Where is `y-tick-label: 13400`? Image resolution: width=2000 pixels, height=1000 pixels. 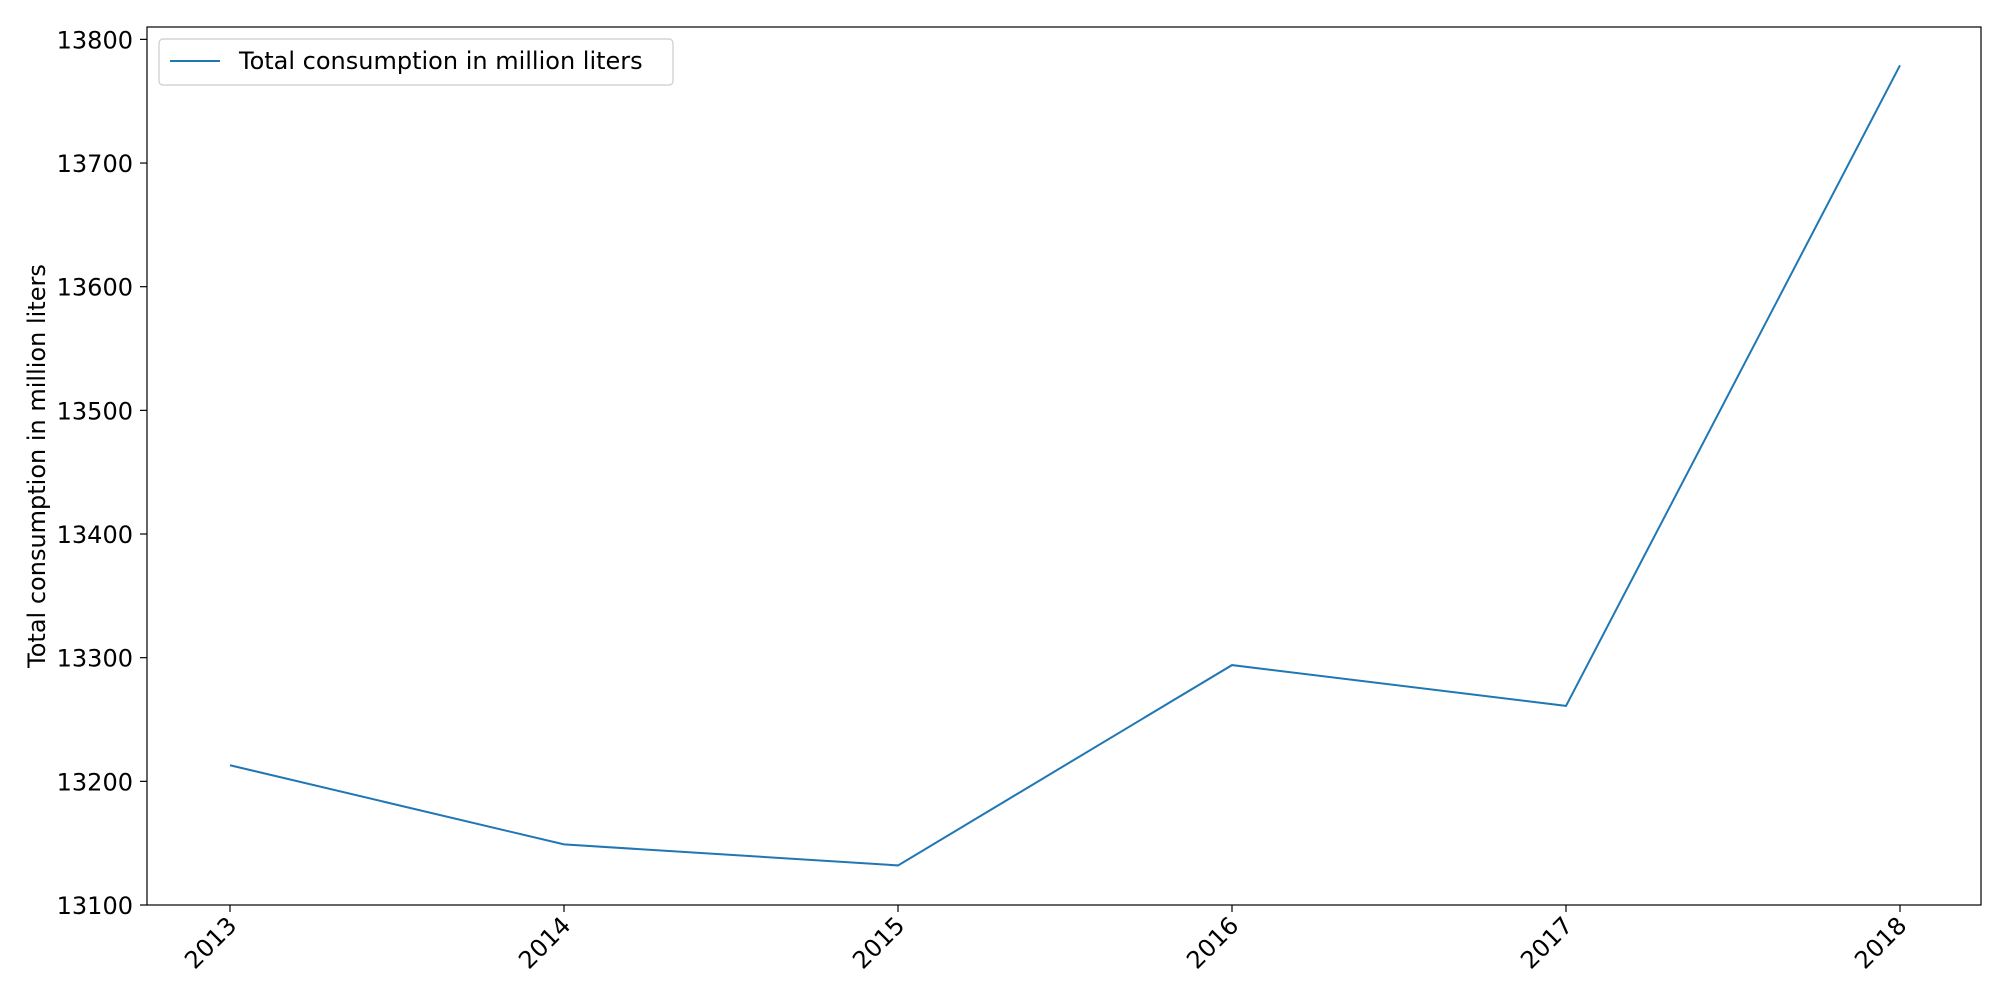
y-tick-label: 13400 is located at coordinates (95, 535).